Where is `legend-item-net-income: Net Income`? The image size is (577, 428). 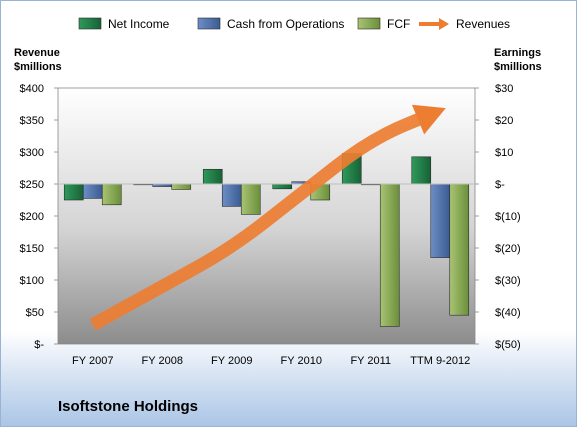
legend-item-net-income: Net Income is located at coordinates (124, 24).